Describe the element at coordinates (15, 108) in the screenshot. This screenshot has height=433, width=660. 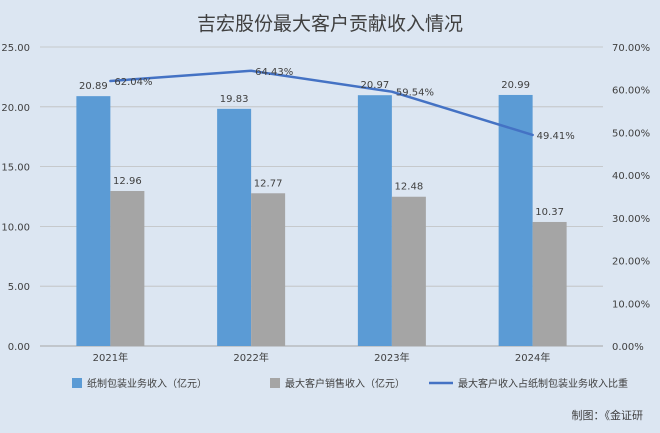
I see `left-tick-label: 20.00` at that location.